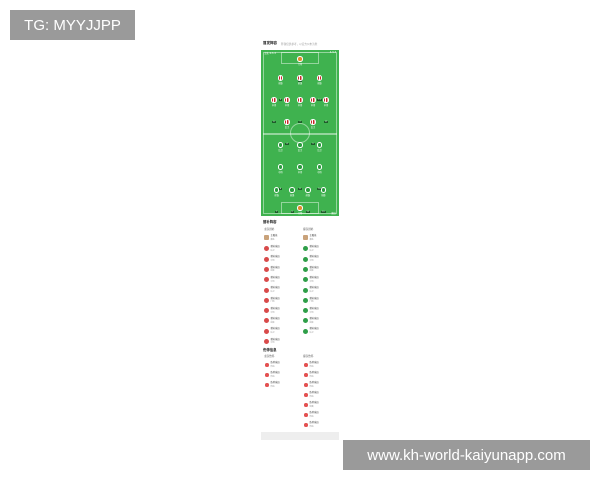 The image size is (600, 480). I want to click on row-text: 替补球员 门将, so click(314, 300).